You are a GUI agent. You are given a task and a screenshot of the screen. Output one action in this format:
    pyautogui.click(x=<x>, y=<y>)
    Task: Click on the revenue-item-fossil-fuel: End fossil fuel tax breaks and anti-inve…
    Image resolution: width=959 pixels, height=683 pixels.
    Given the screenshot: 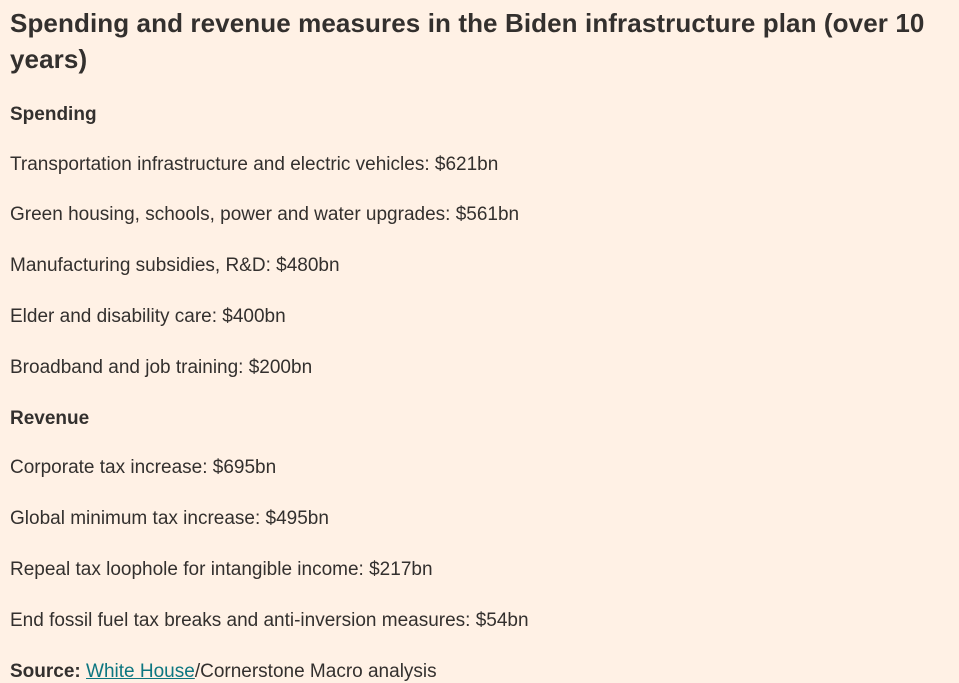 What is the action you would take?
    pyautogui.click(x=269, y=620)
    